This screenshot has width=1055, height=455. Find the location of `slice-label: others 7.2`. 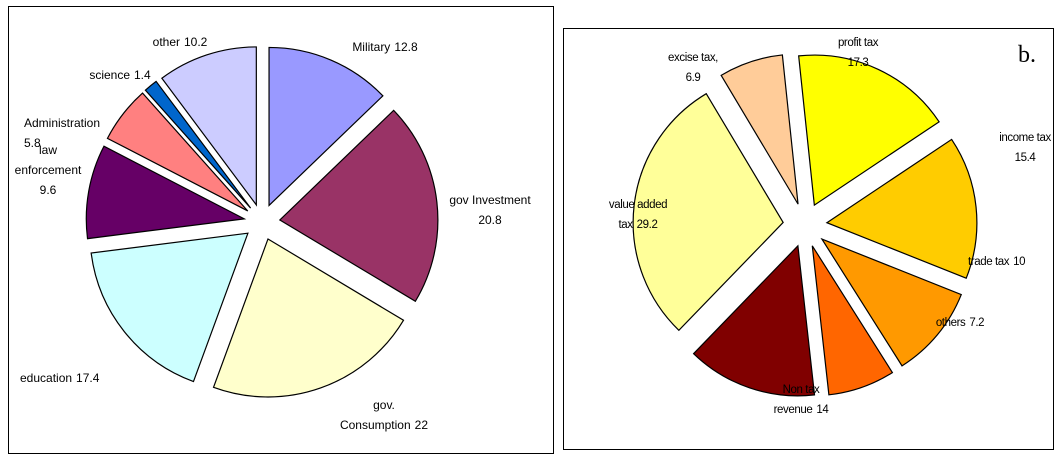

slice-label: others 7.2 is located at coordinates (960, 323).